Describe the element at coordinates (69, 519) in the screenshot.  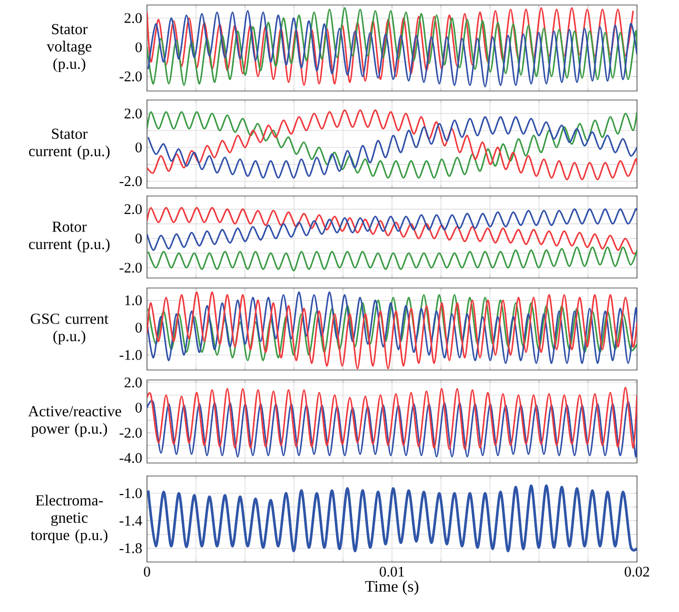
I see `y-axis-title: Electroma-gnetic torque (p.u.)` at that location.